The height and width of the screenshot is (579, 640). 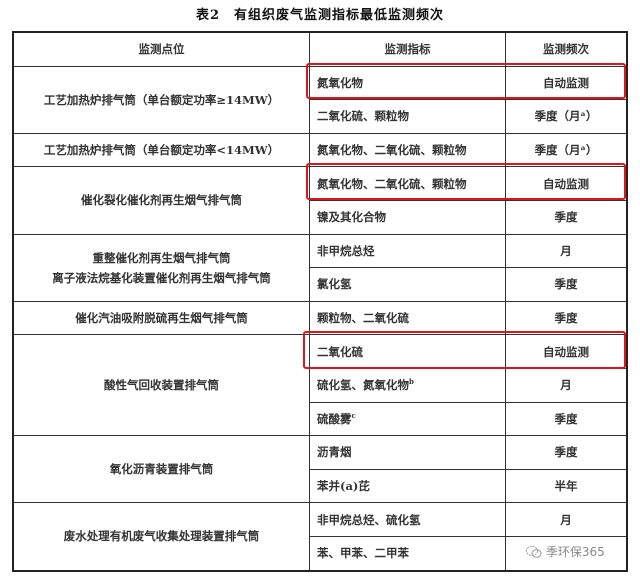 I want to click on watermark-text: 季环保365, so click(x=575, y=552).